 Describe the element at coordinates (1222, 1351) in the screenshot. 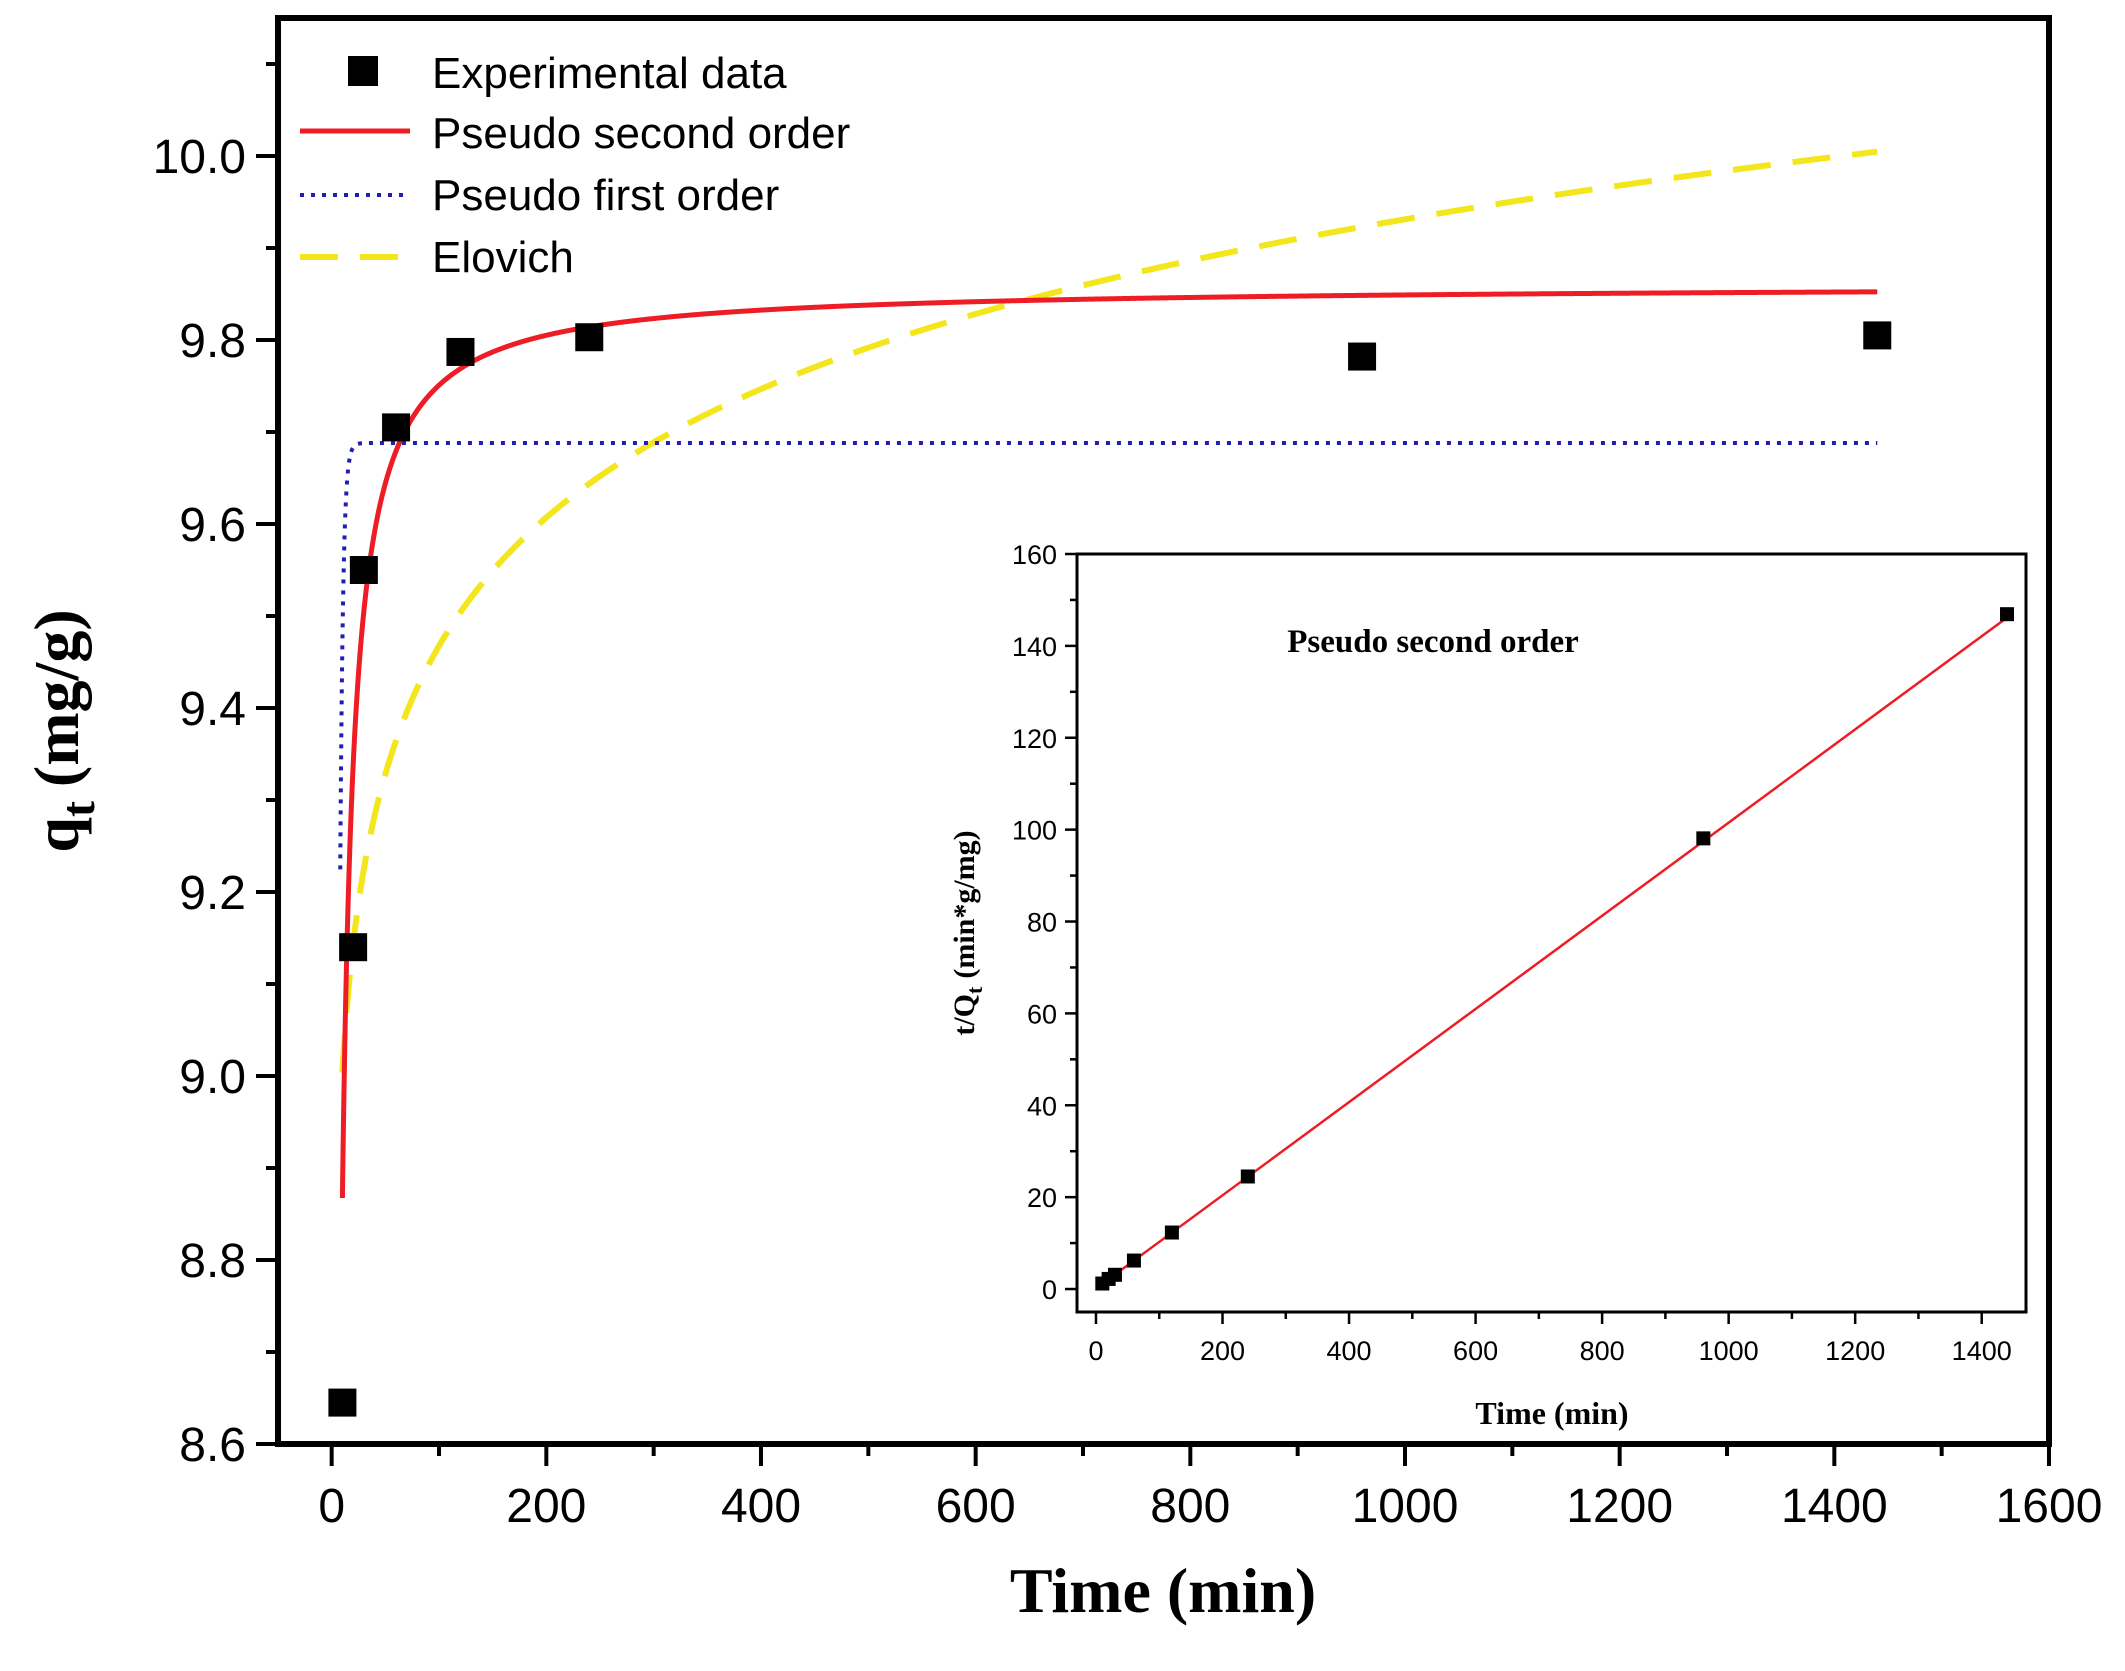

I see `inset-x-tick-label: 200` at that location.